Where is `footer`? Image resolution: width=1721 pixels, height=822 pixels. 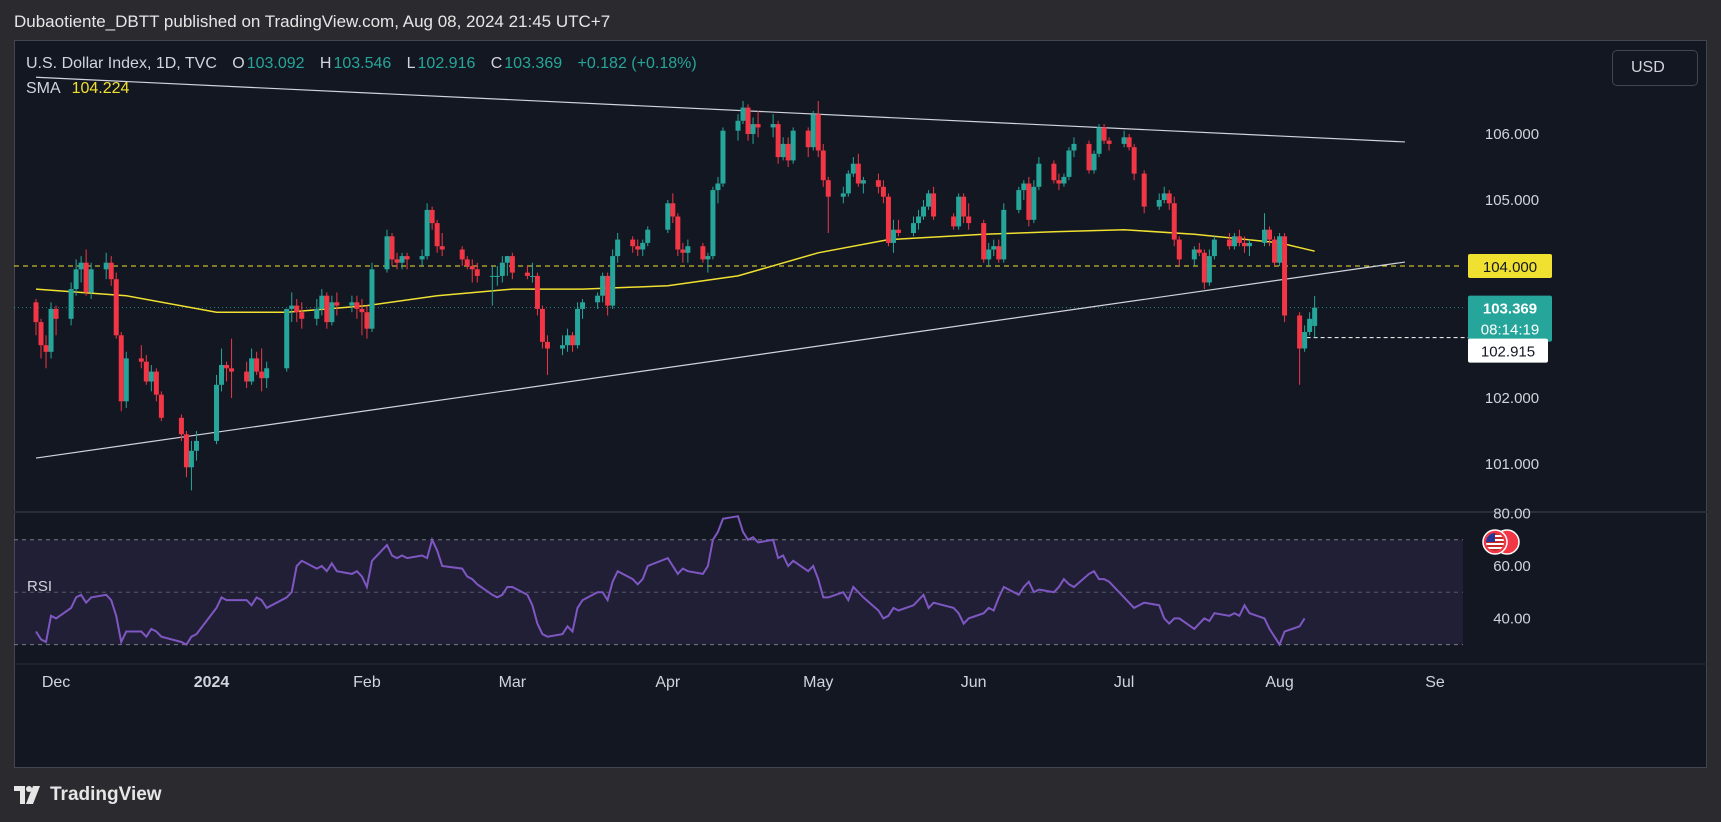 footer is located at coordinates (860, 795).